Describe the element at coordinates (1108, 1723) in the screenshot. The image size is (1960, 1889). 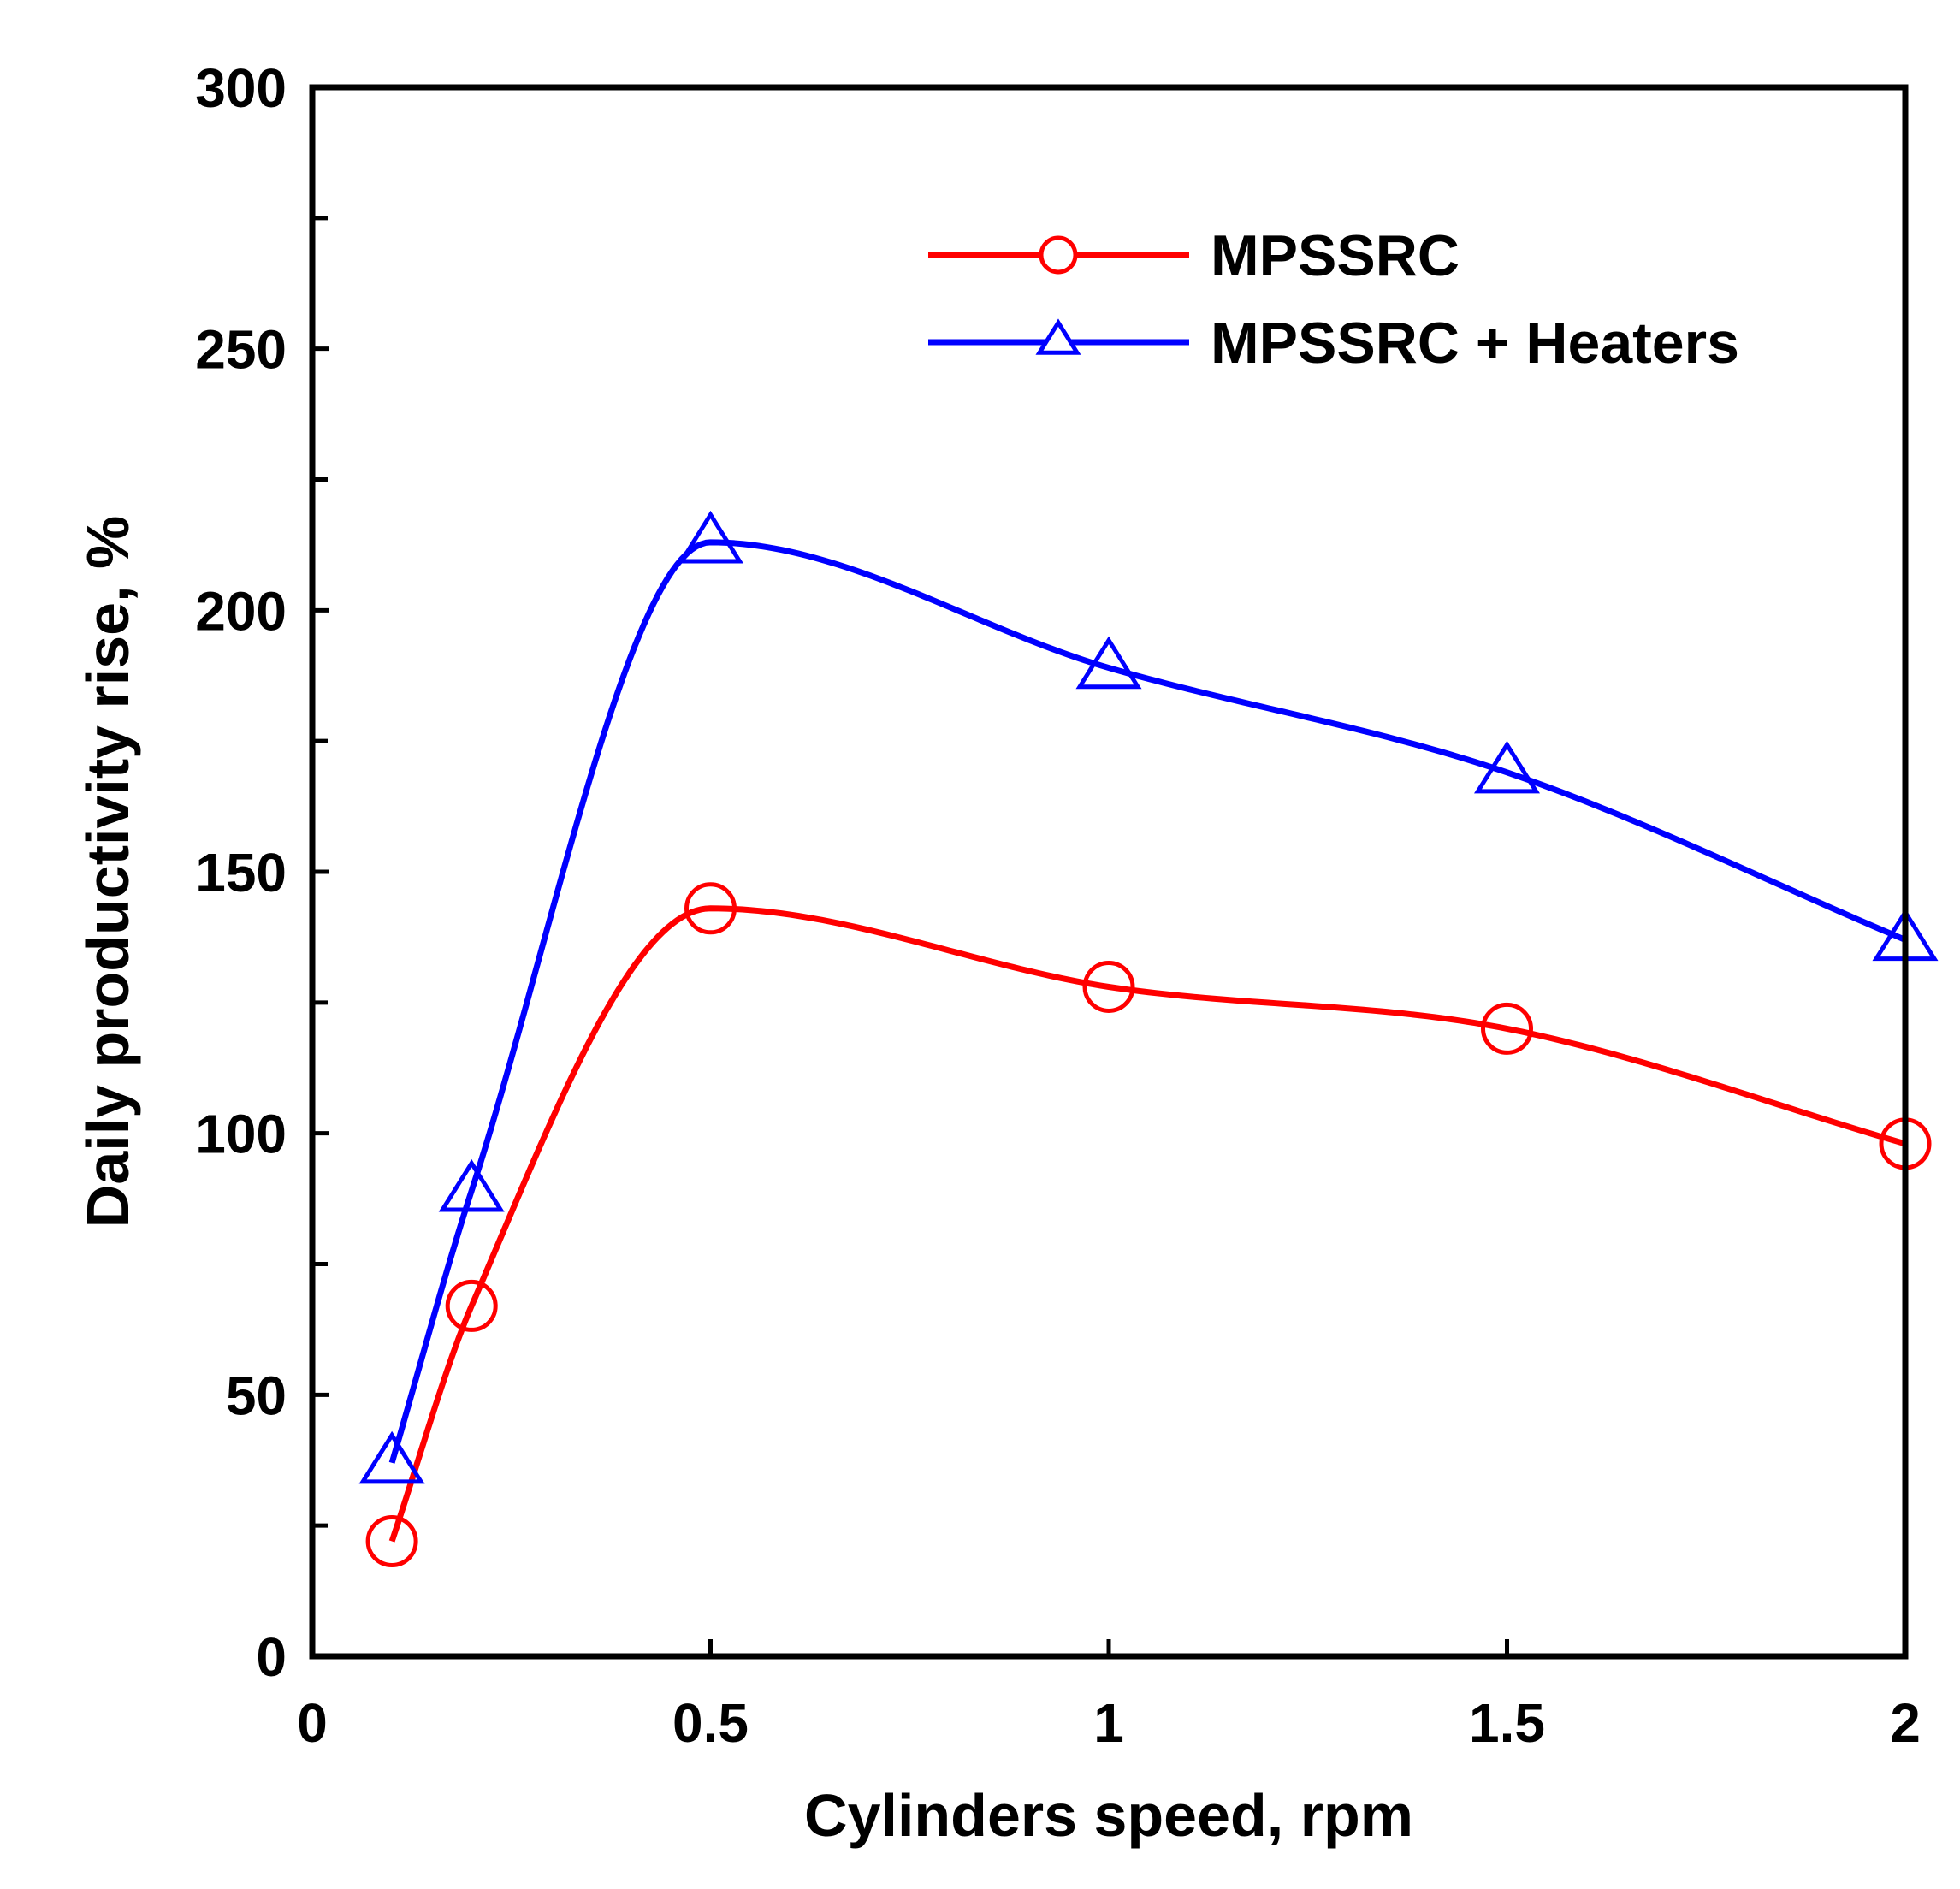
I see `x-tick-label: 1` at that location.